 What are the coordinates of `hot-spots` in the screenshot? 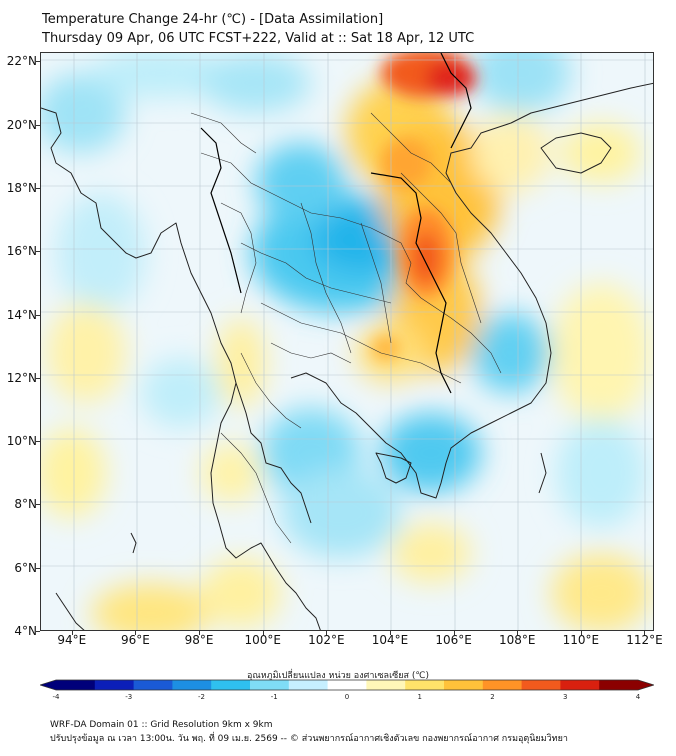 It's located at (424, 206).